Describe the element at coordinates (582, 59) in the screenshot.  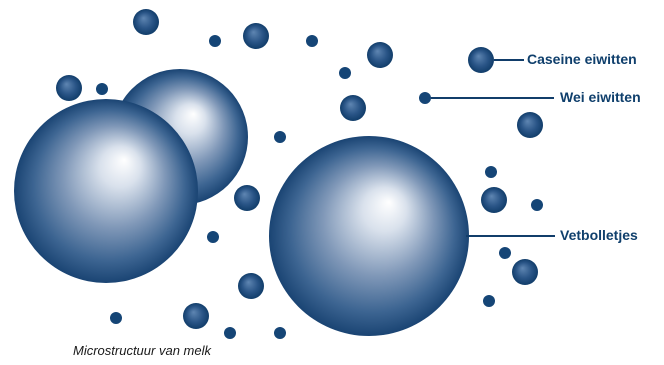
I see `legend-label-casein: Caseine eiwitten` at that location.